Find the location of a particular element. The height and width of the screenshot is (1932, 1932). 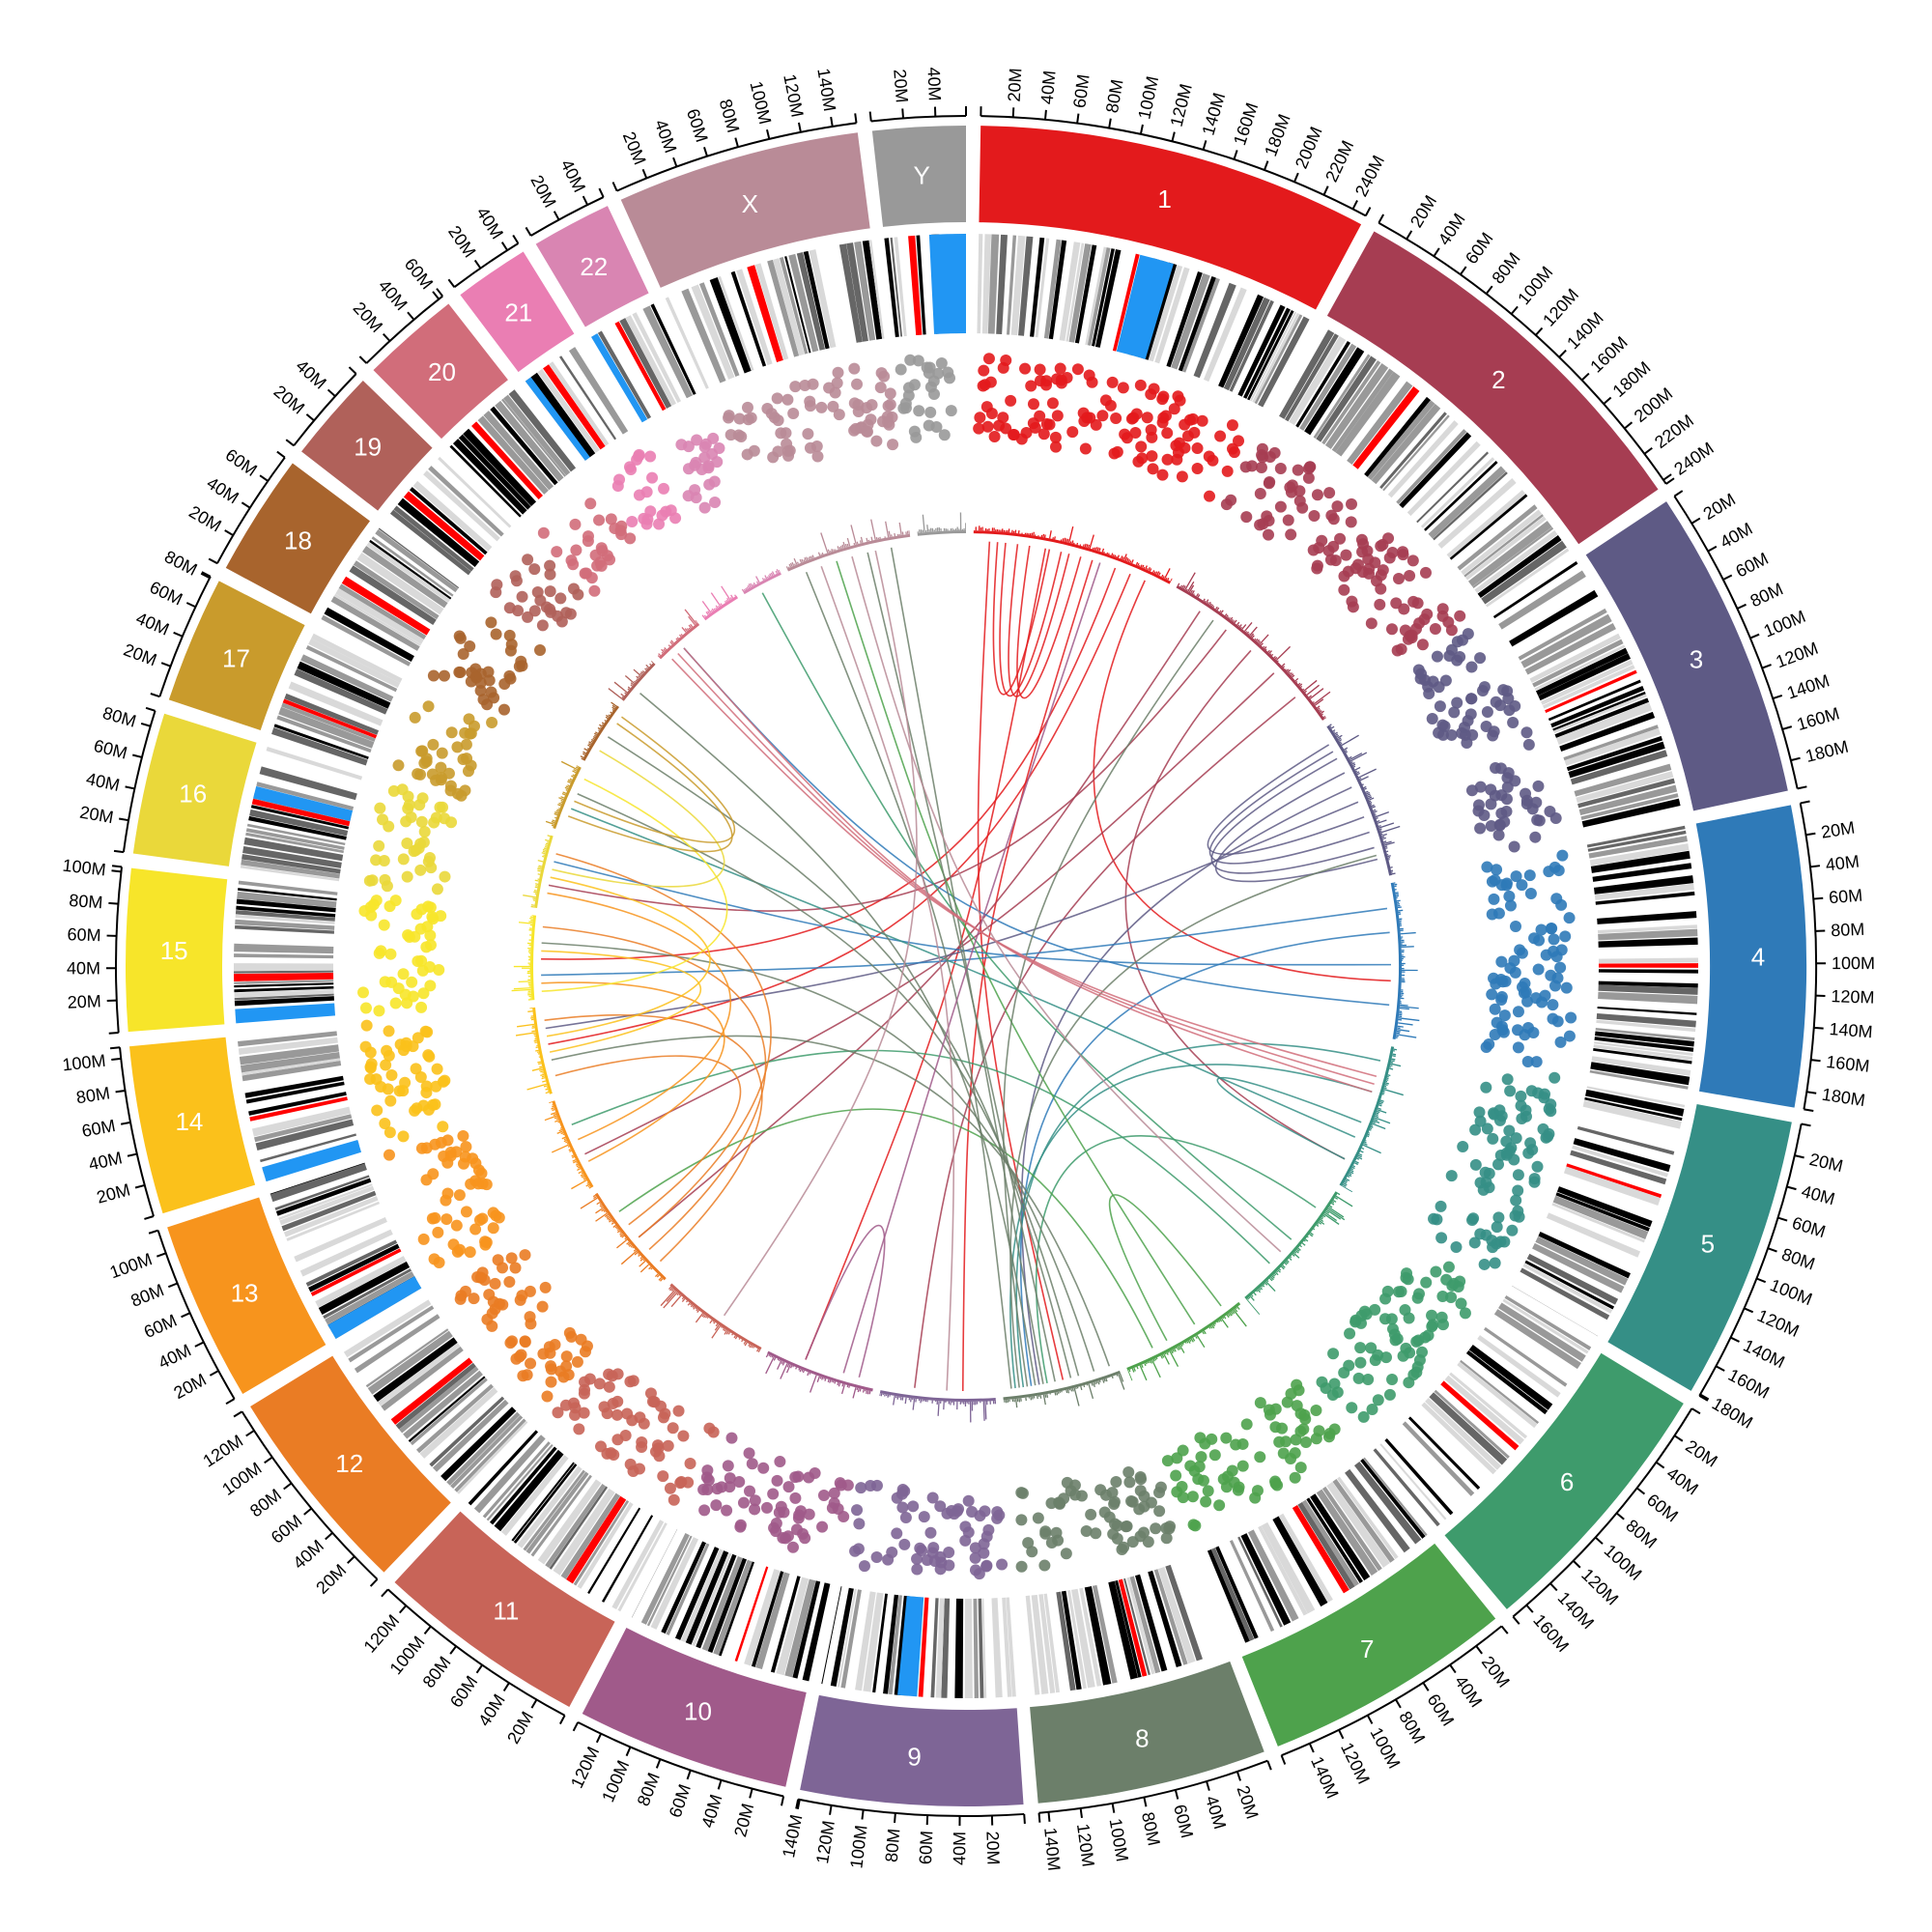

chromosome-16: 16 is located at coordinates (194, 790).